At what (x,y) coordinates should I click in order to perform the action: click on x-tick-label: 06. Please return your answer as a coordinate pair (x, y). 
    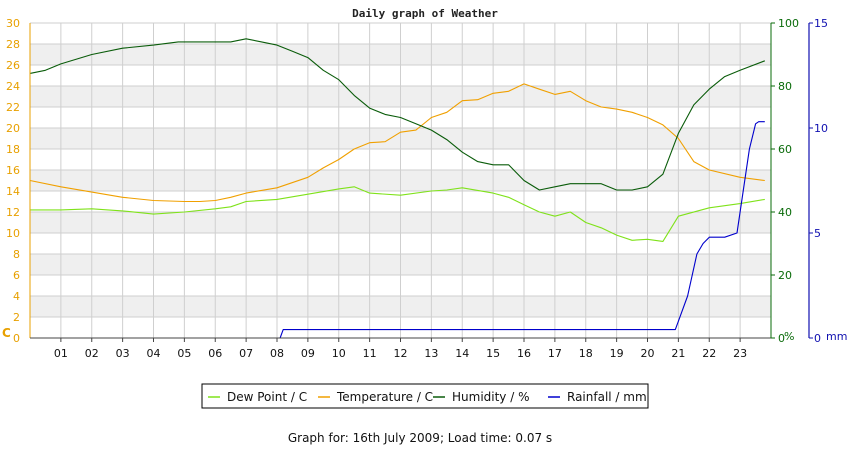
    Looking at the image, I should click on (215, 353).